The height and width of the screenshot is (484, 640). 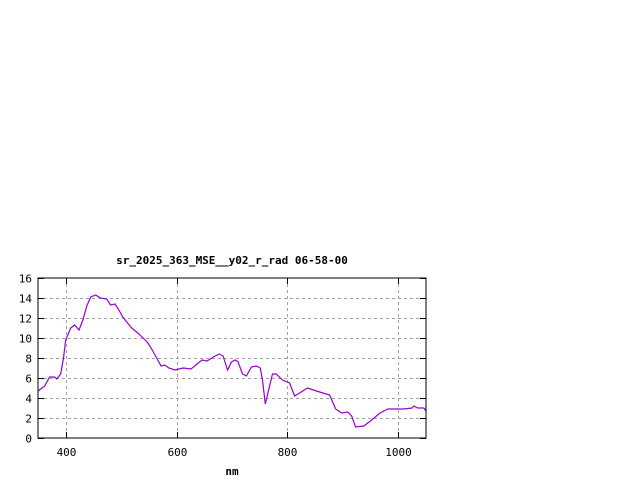 I want to click on y-tick-label: 12, so click(x=25, y=319).